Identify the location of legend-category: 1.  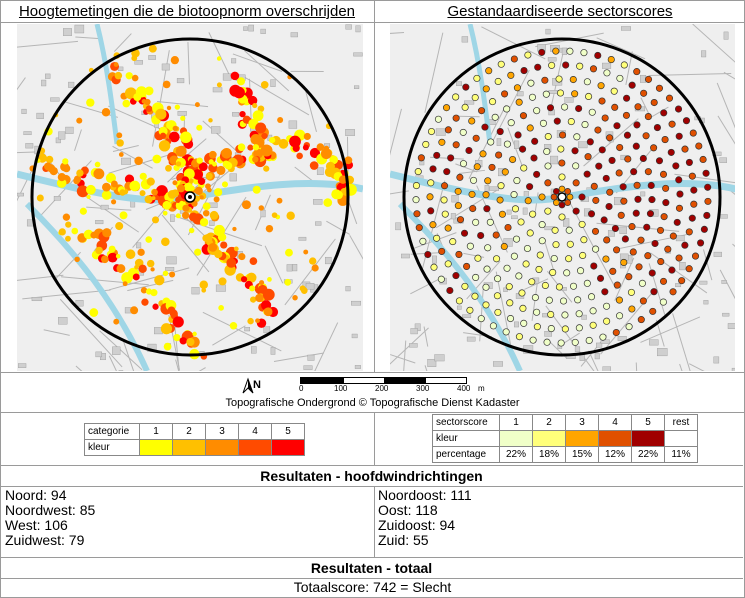
(156, 431).